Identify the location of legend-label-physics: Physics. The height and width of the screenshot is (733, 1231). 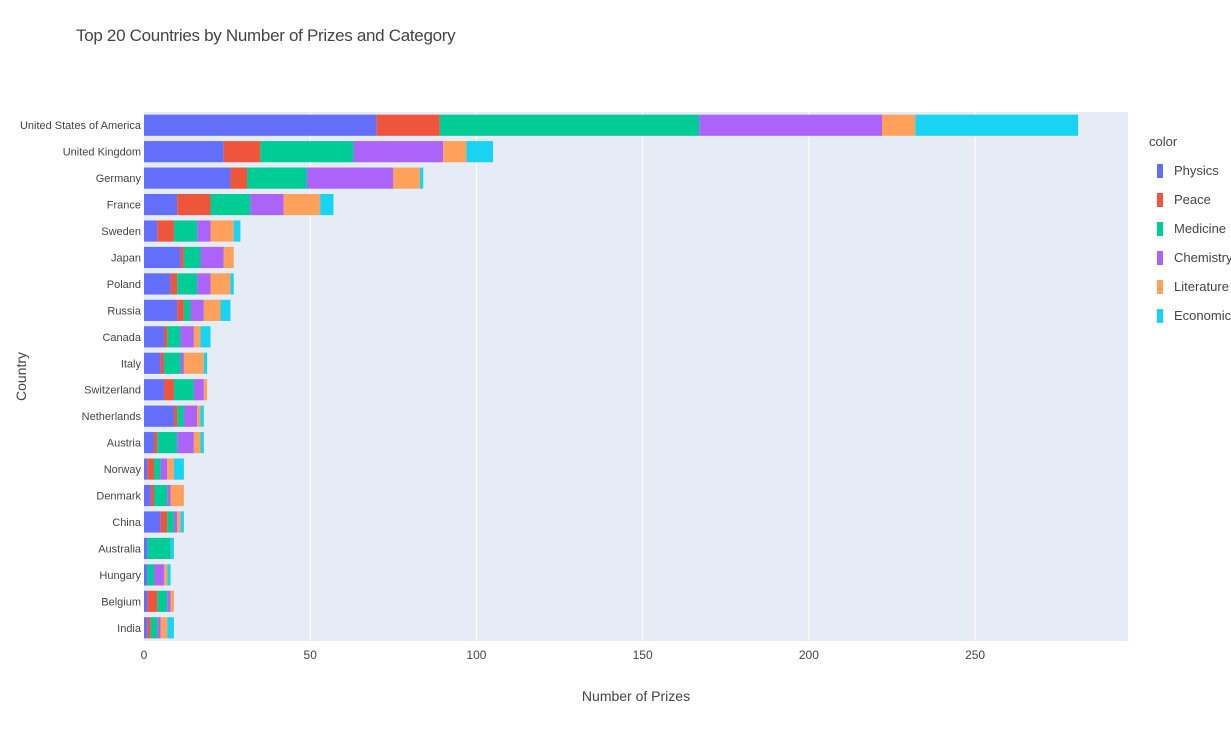
(1196, 170).